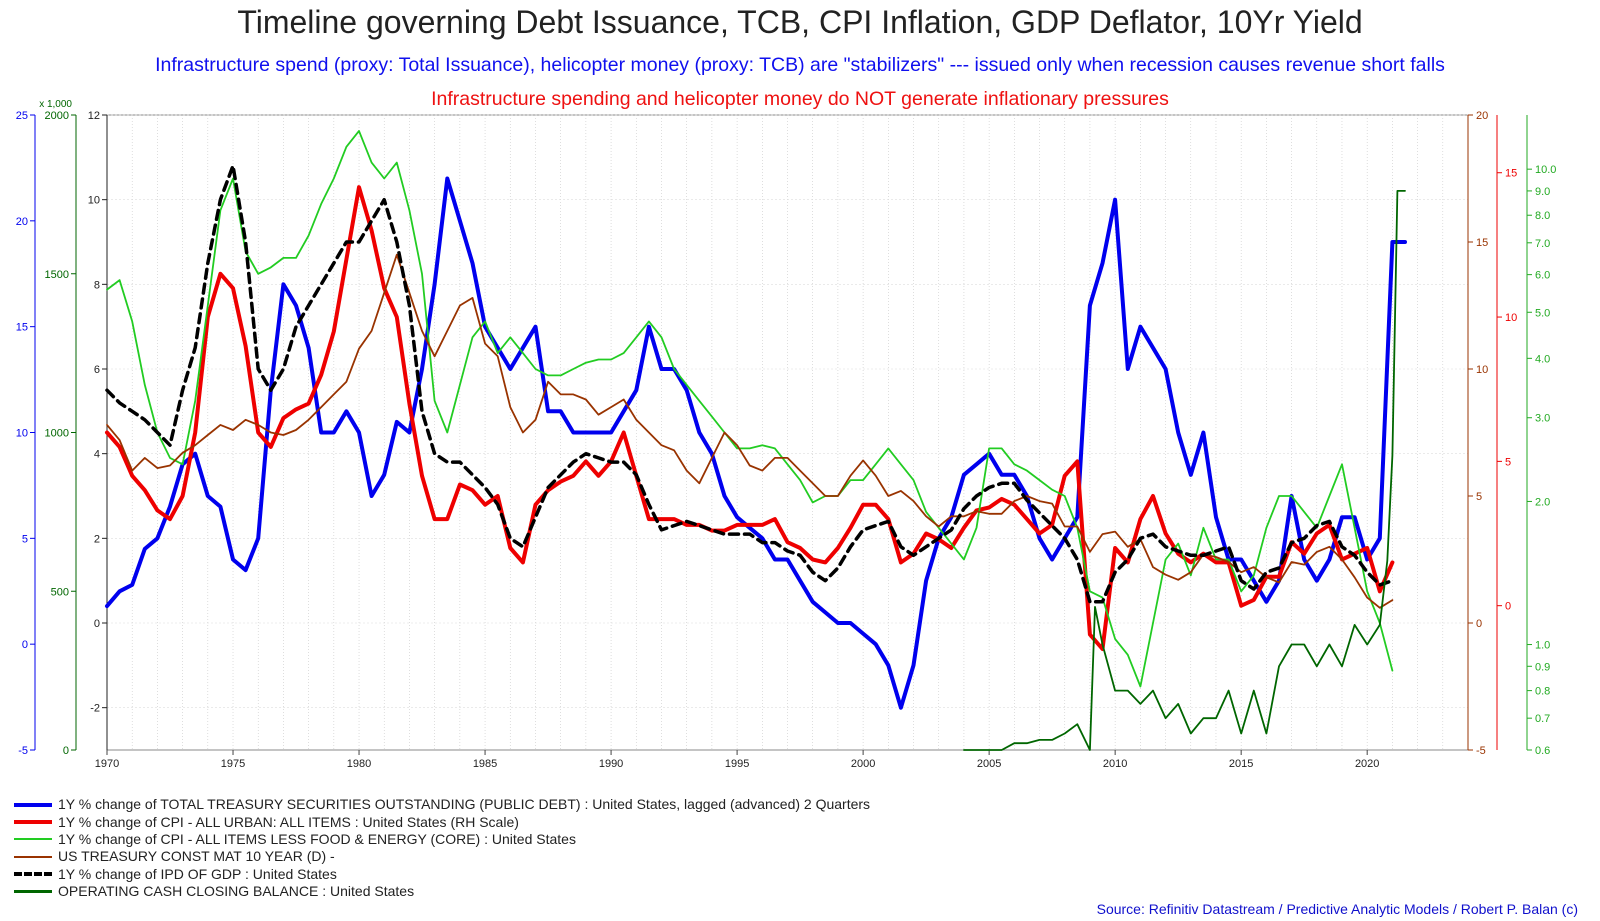 The width and height of the screenshot is (1600, 921). What do you see at coordinates (1542, 502) in the screenshot?
I see `y-tick-label: 2.0` at bounding box center [1542, 502].